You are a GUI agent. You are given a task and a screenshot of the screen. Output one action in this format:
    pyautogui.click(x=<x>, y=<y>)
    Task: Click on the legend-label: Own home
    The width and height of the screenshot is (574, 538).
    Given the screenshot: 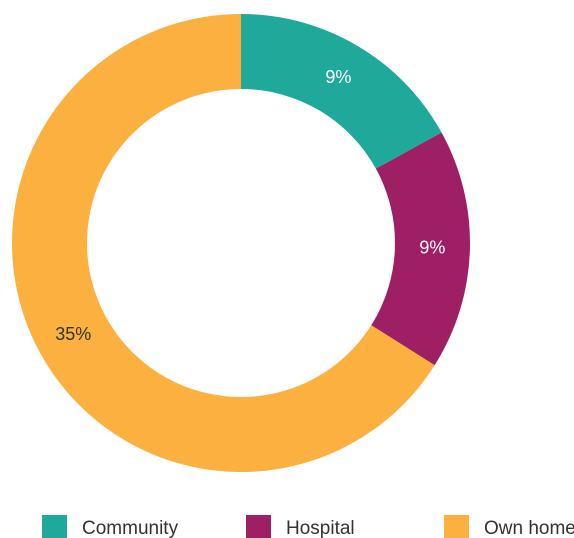 What is the action you would take?
    pyautogui.click(x=529, y=528)
    